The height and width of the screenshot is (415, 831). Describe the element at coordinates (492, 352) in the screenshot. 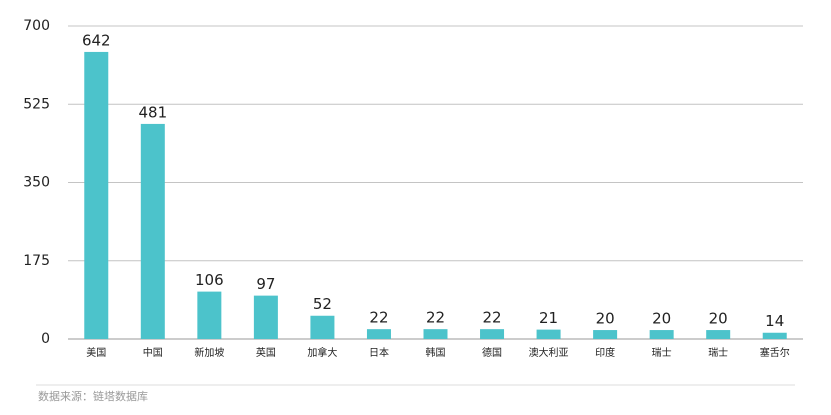

I see `x-tick-label: 德国` at that location.